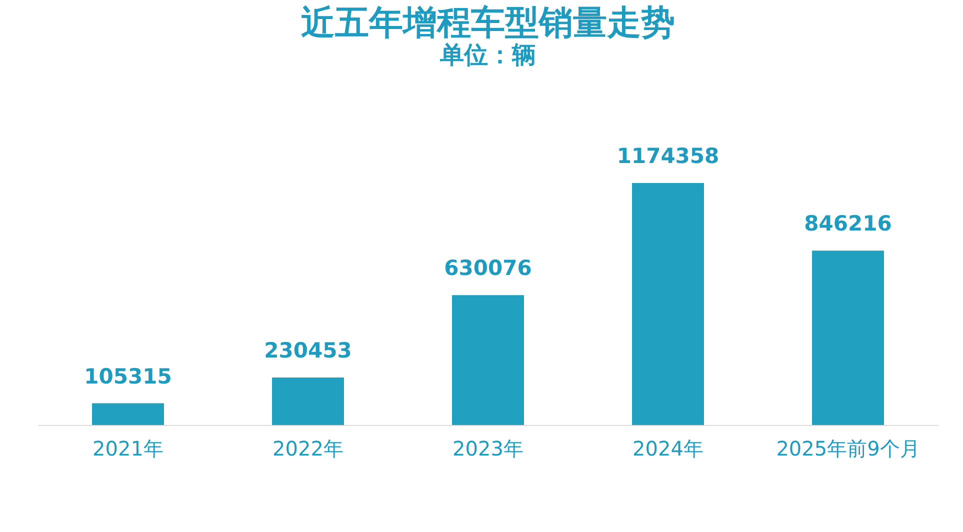  I want to click on x-tick-label: 2025年前9个月, so click(848, 448).